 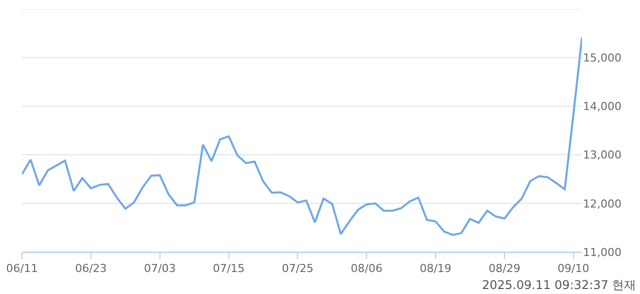 What do you see at coordinates (602, 203) in the screenshot?
I see `y-tick-label: 12,000` at bounding box center [602, 203].